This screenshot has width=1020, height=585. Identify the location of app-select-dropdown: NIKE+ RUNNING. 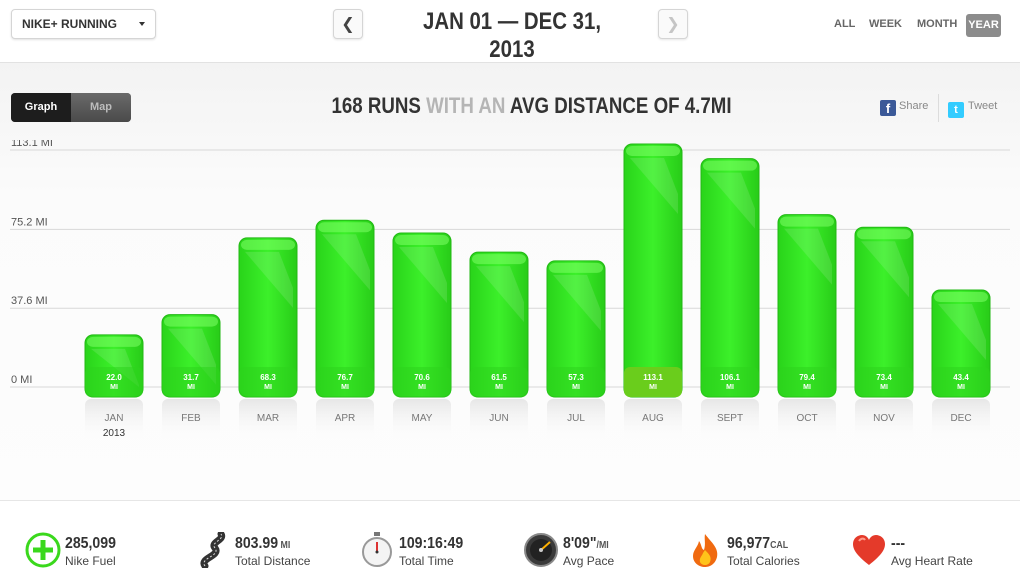
(83, 24).